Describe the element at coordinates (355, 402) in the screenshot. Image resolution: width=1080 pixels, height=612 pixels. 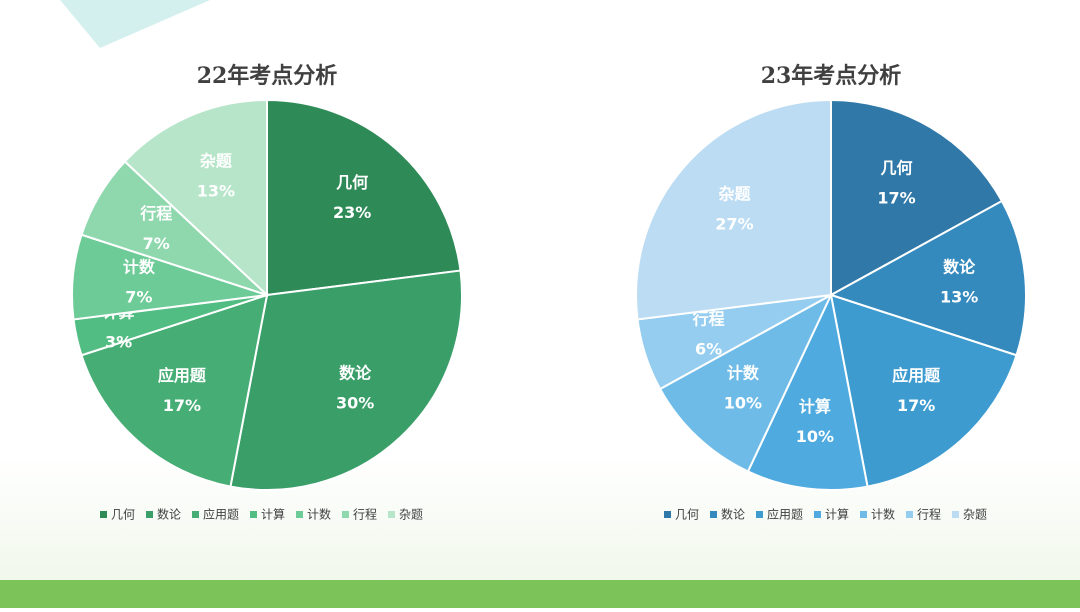
I see `data-label: 30%` at that location.